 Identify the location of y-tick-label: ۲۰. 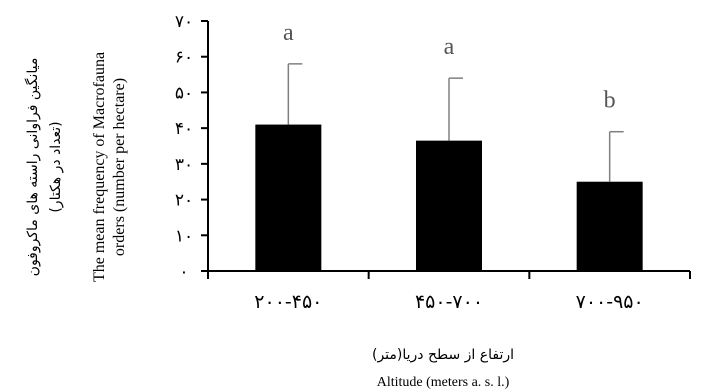
(184, 201).